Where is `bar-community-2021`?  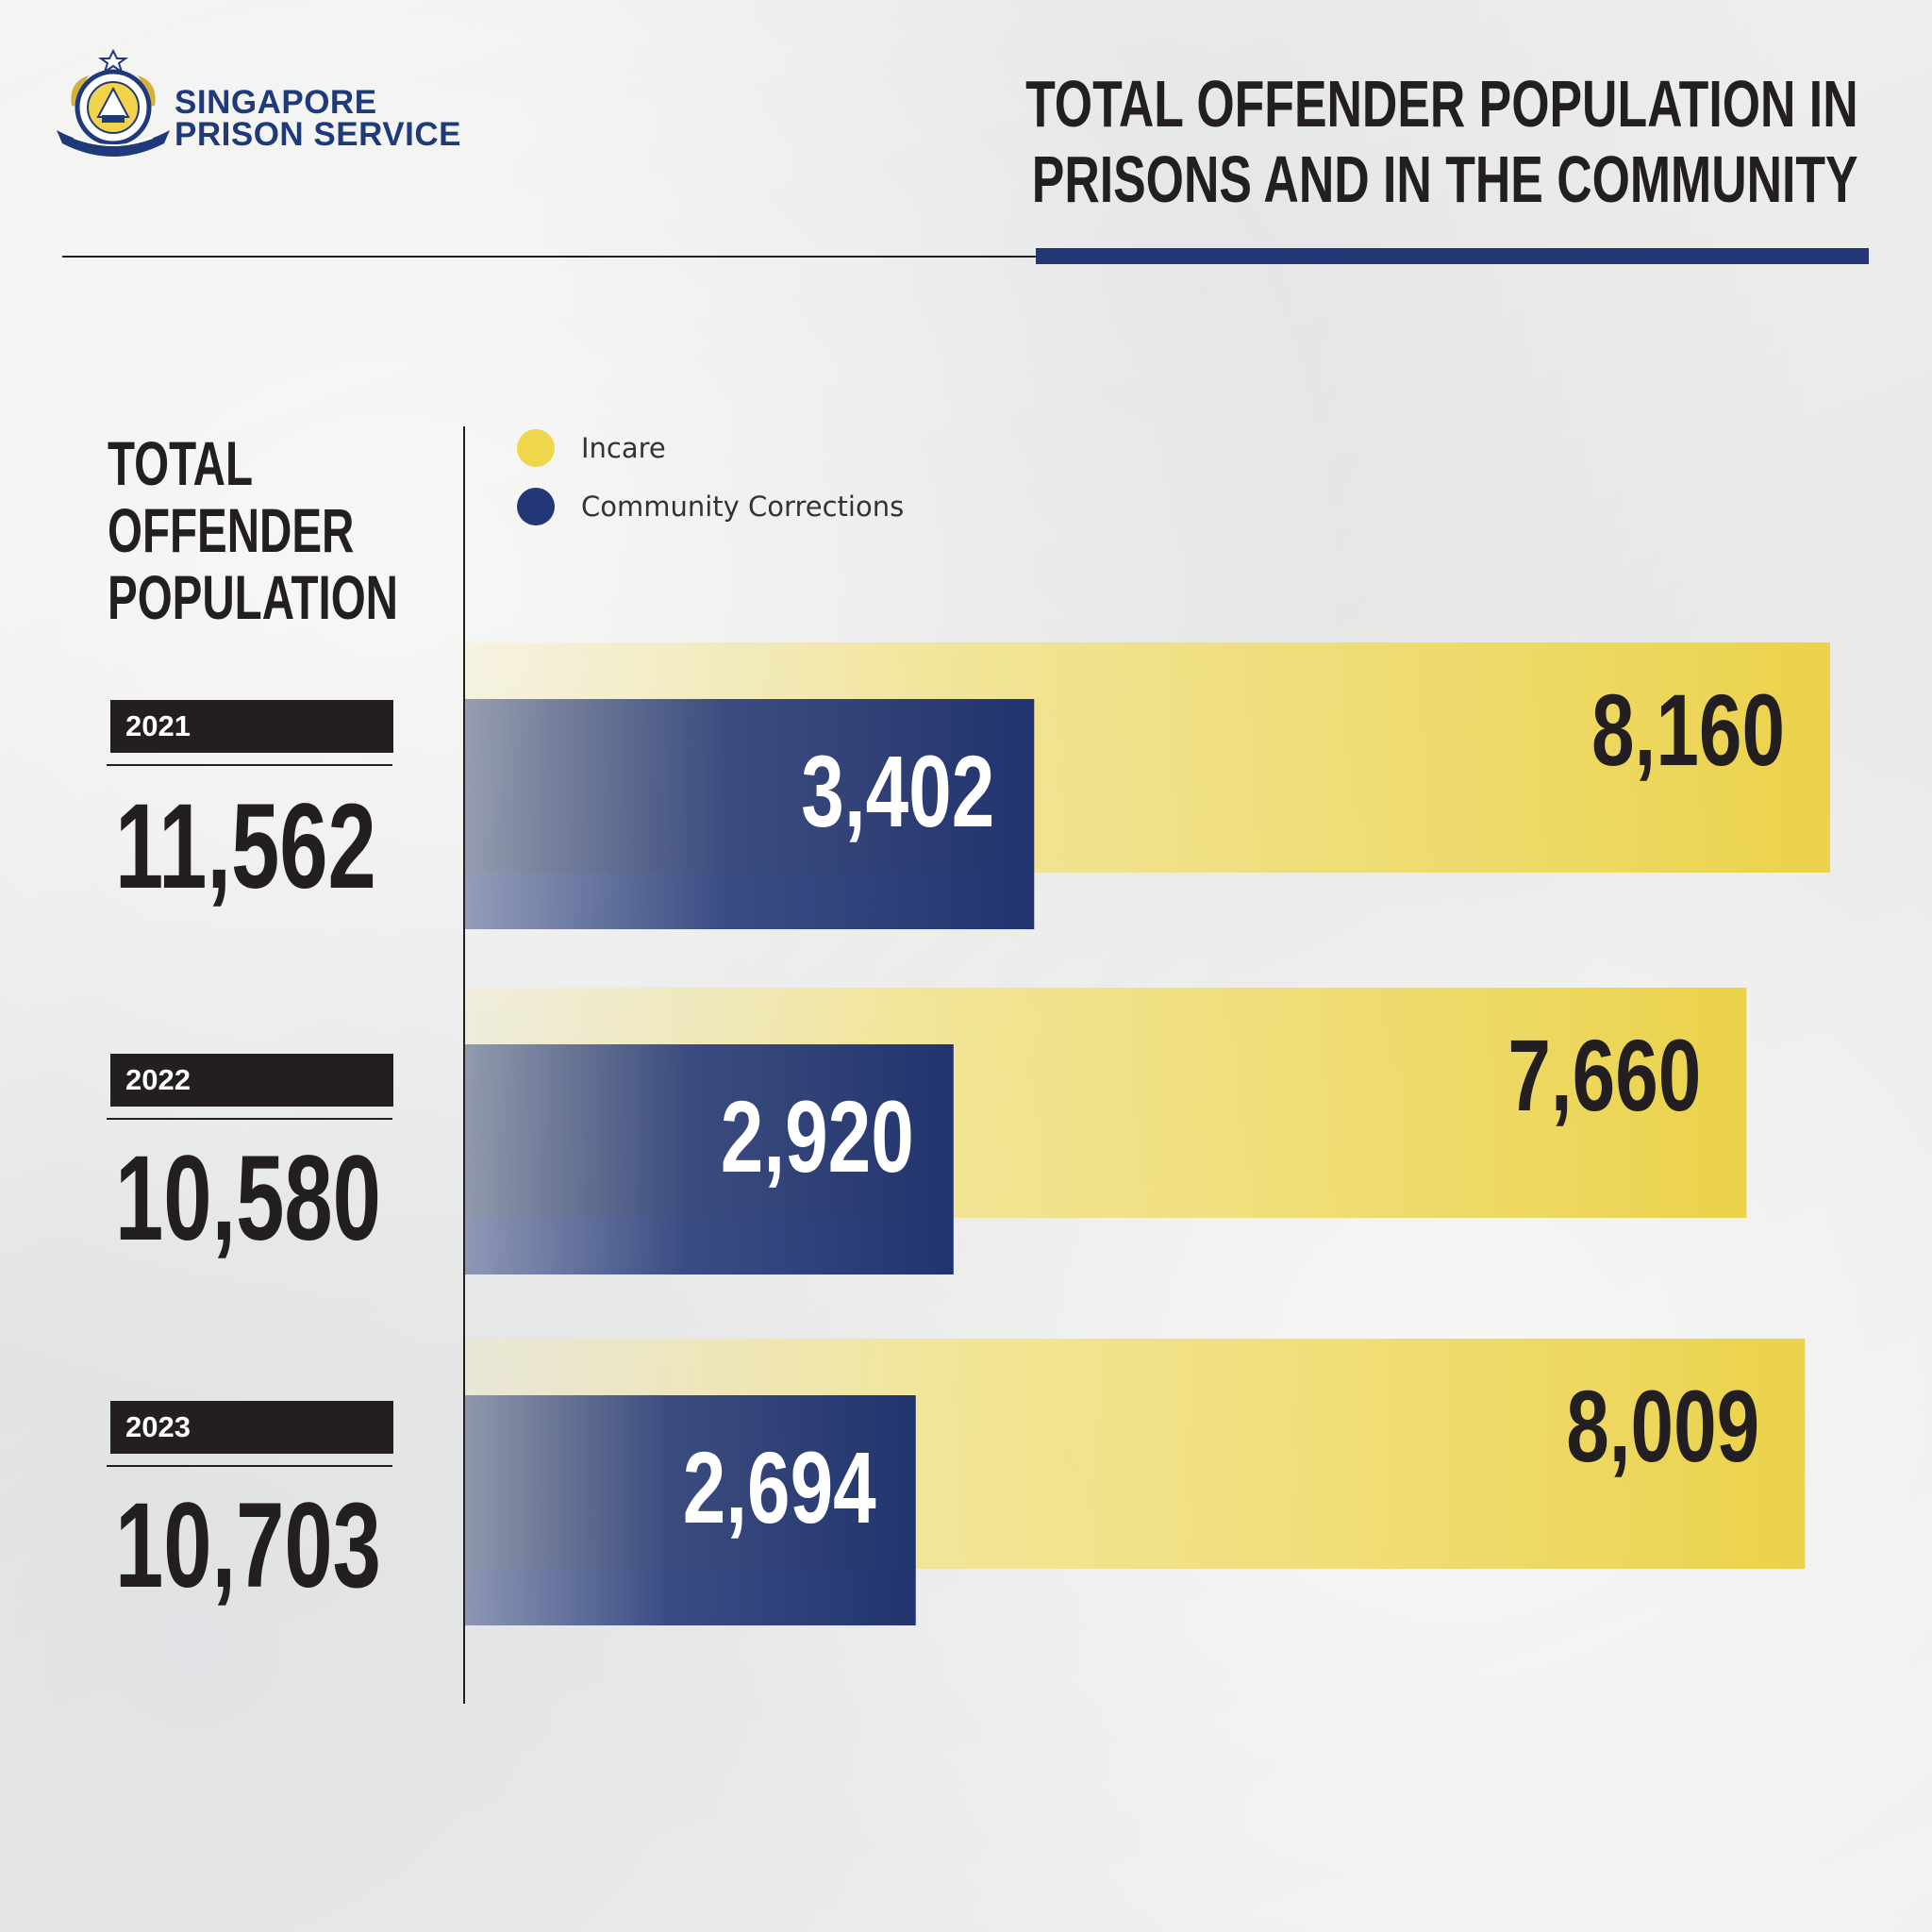 bar-community-2021 is located at coordinates (750, 814).